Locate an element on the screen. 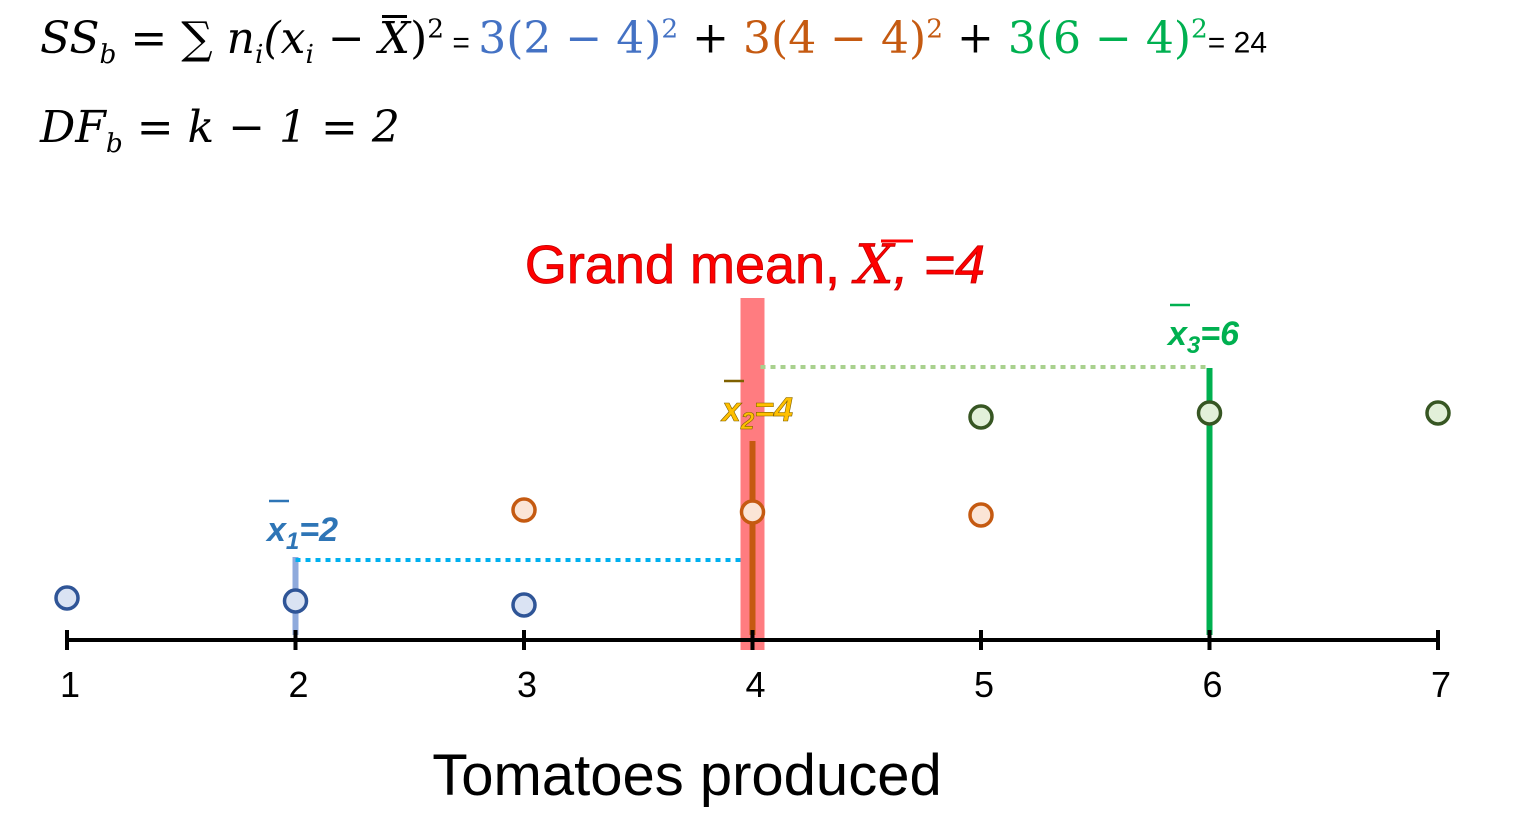 The height and width of the screenshot is (822, 1517). tick-label: 7 is located at coordinates (1441, 684).